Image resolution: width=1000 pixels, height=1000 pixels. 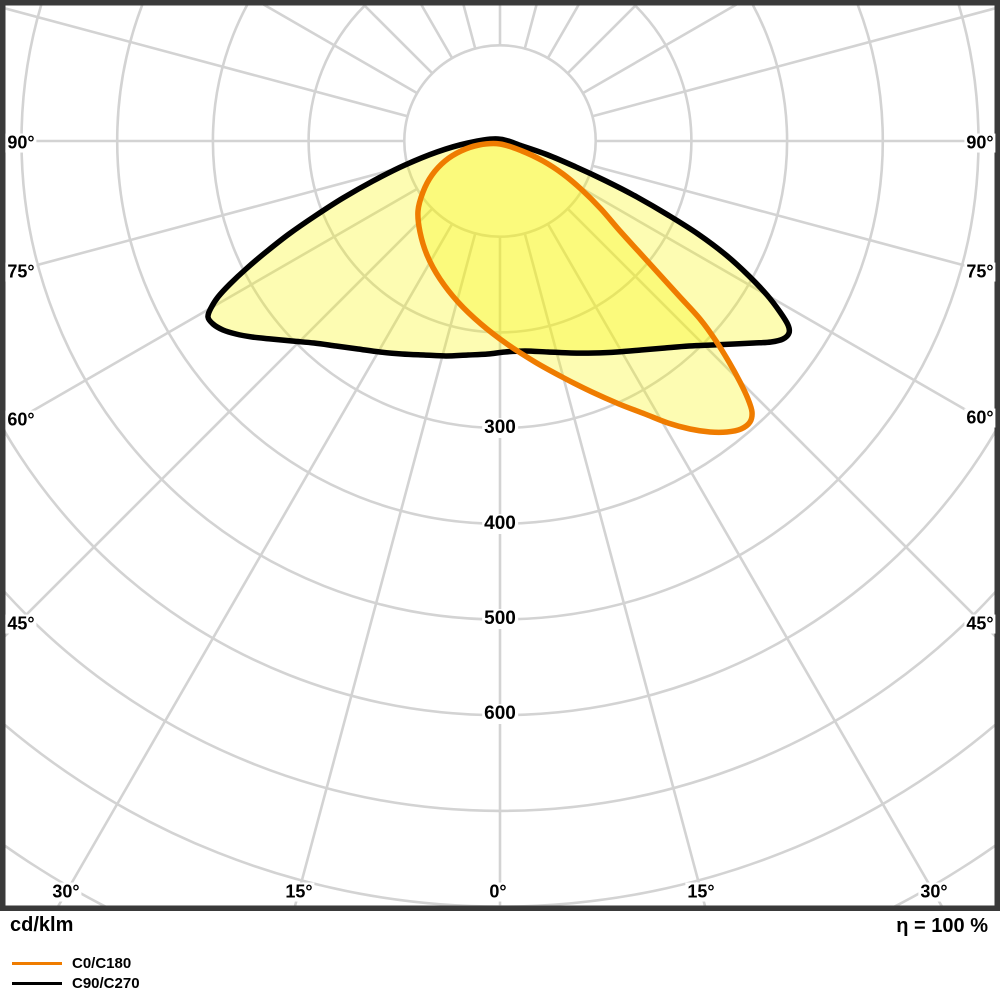 What do you see at coordinates (980, 417) in the screenshot?
I see `angle-label-right-60: 60°` at bounding box center [980, 417].